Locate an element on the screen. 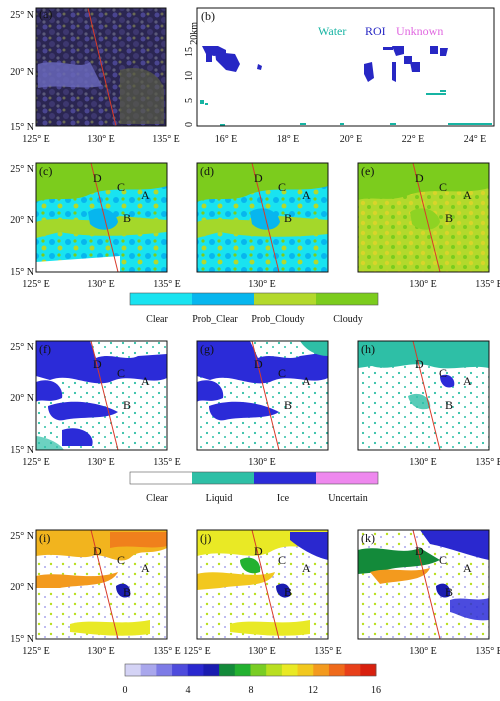 The image size is (500, 701). colorbar-tick-0: 0 is located at coordinates (125, 690).